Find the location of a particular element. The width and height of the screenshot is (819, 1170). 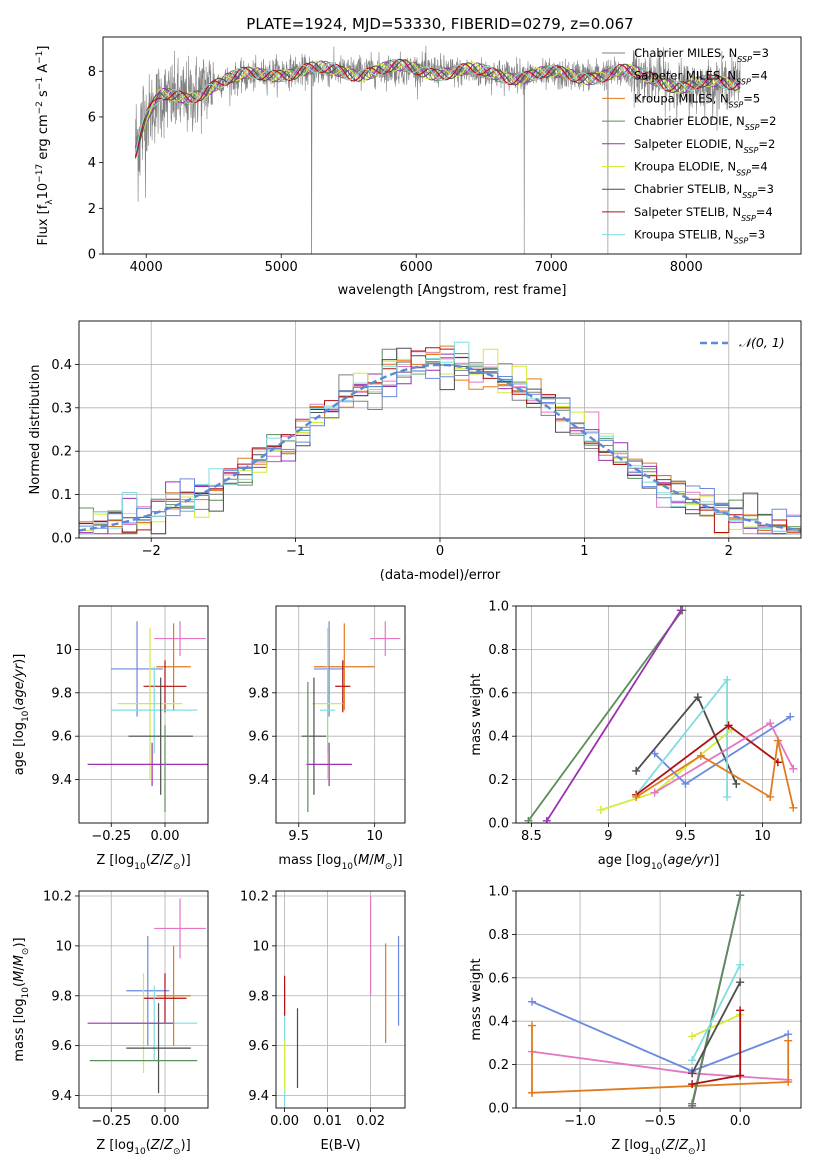

x-tick-label: 8000 is located at coordinates (686, 267).